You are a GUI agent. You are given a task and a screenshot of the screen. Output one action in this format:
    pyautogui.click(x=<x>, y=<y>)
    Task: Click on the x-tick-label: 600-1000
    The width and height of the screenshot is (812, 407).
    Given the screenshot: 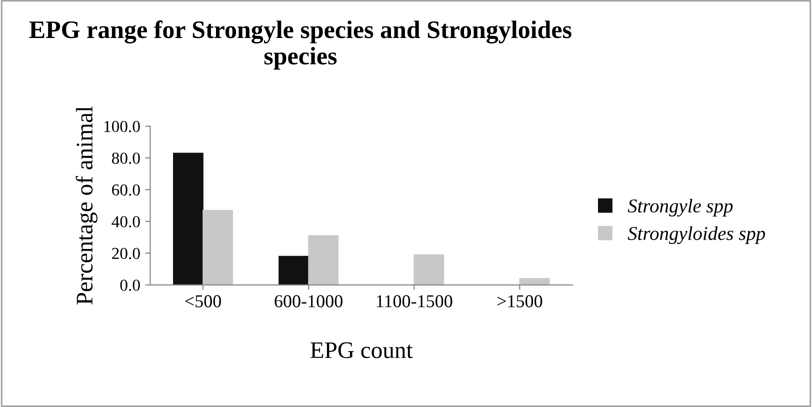 What is the action you would take?
    pyautogui.click(x=308, y=301)
    